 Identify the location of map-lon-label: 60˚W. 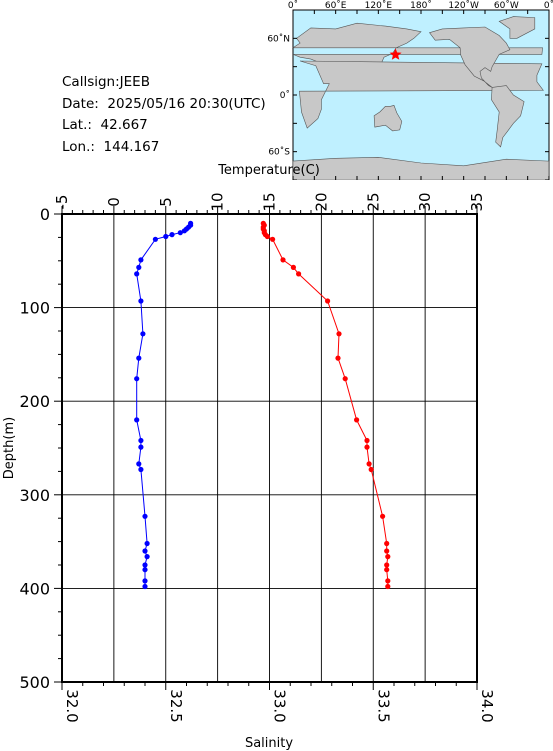
(506, 5).